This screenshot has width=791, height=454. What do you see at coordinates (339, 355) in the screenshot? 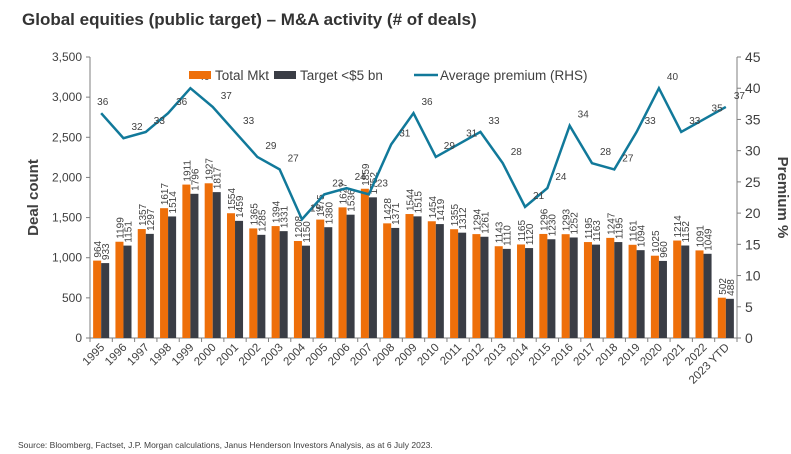
I see `x-tick-label: 2006` at bounding box center [339, 355].